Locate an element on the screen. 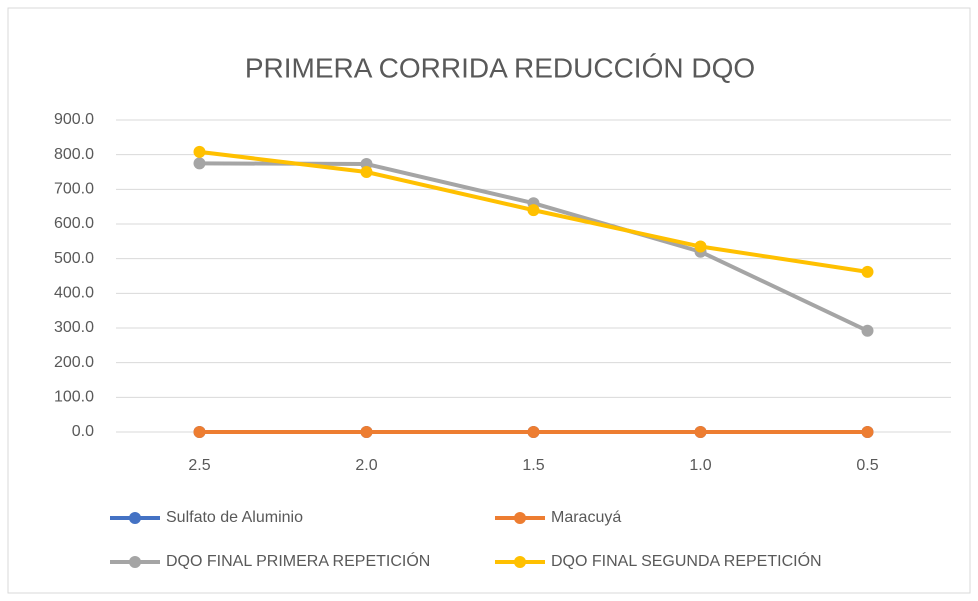 Image resolution: width=978 pixels, height=601 pixels. y-tick-label: 800.0 is located at coordinates (74, 154).